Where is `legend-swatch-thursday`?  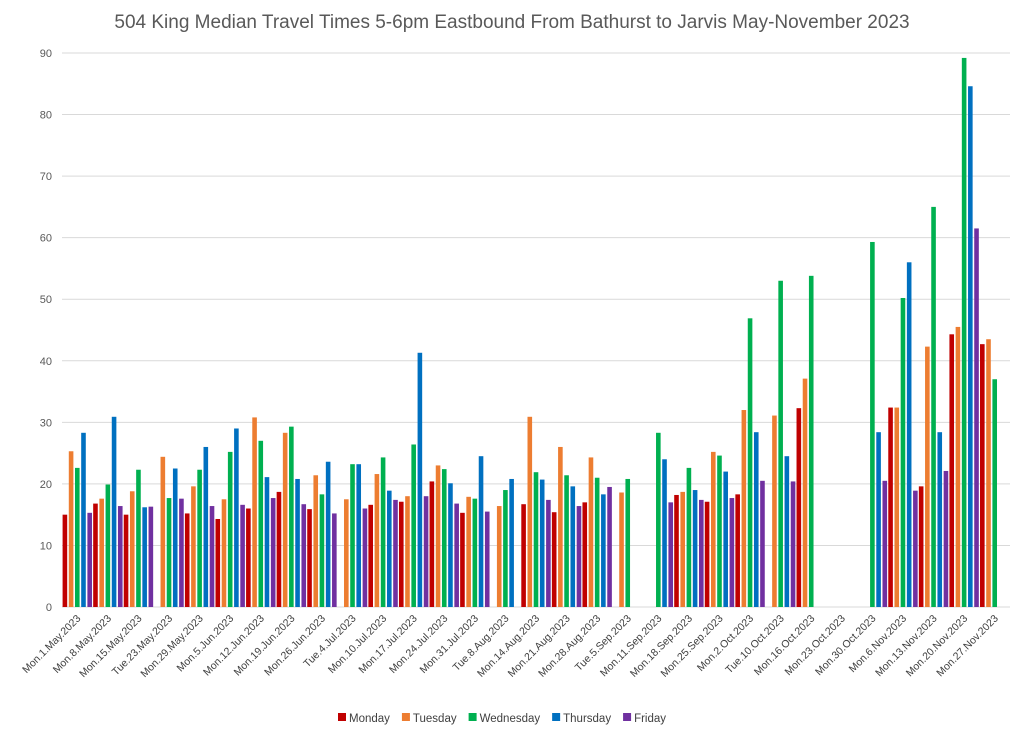
legend-swatch-thursday is located at coordinates (556, 717).